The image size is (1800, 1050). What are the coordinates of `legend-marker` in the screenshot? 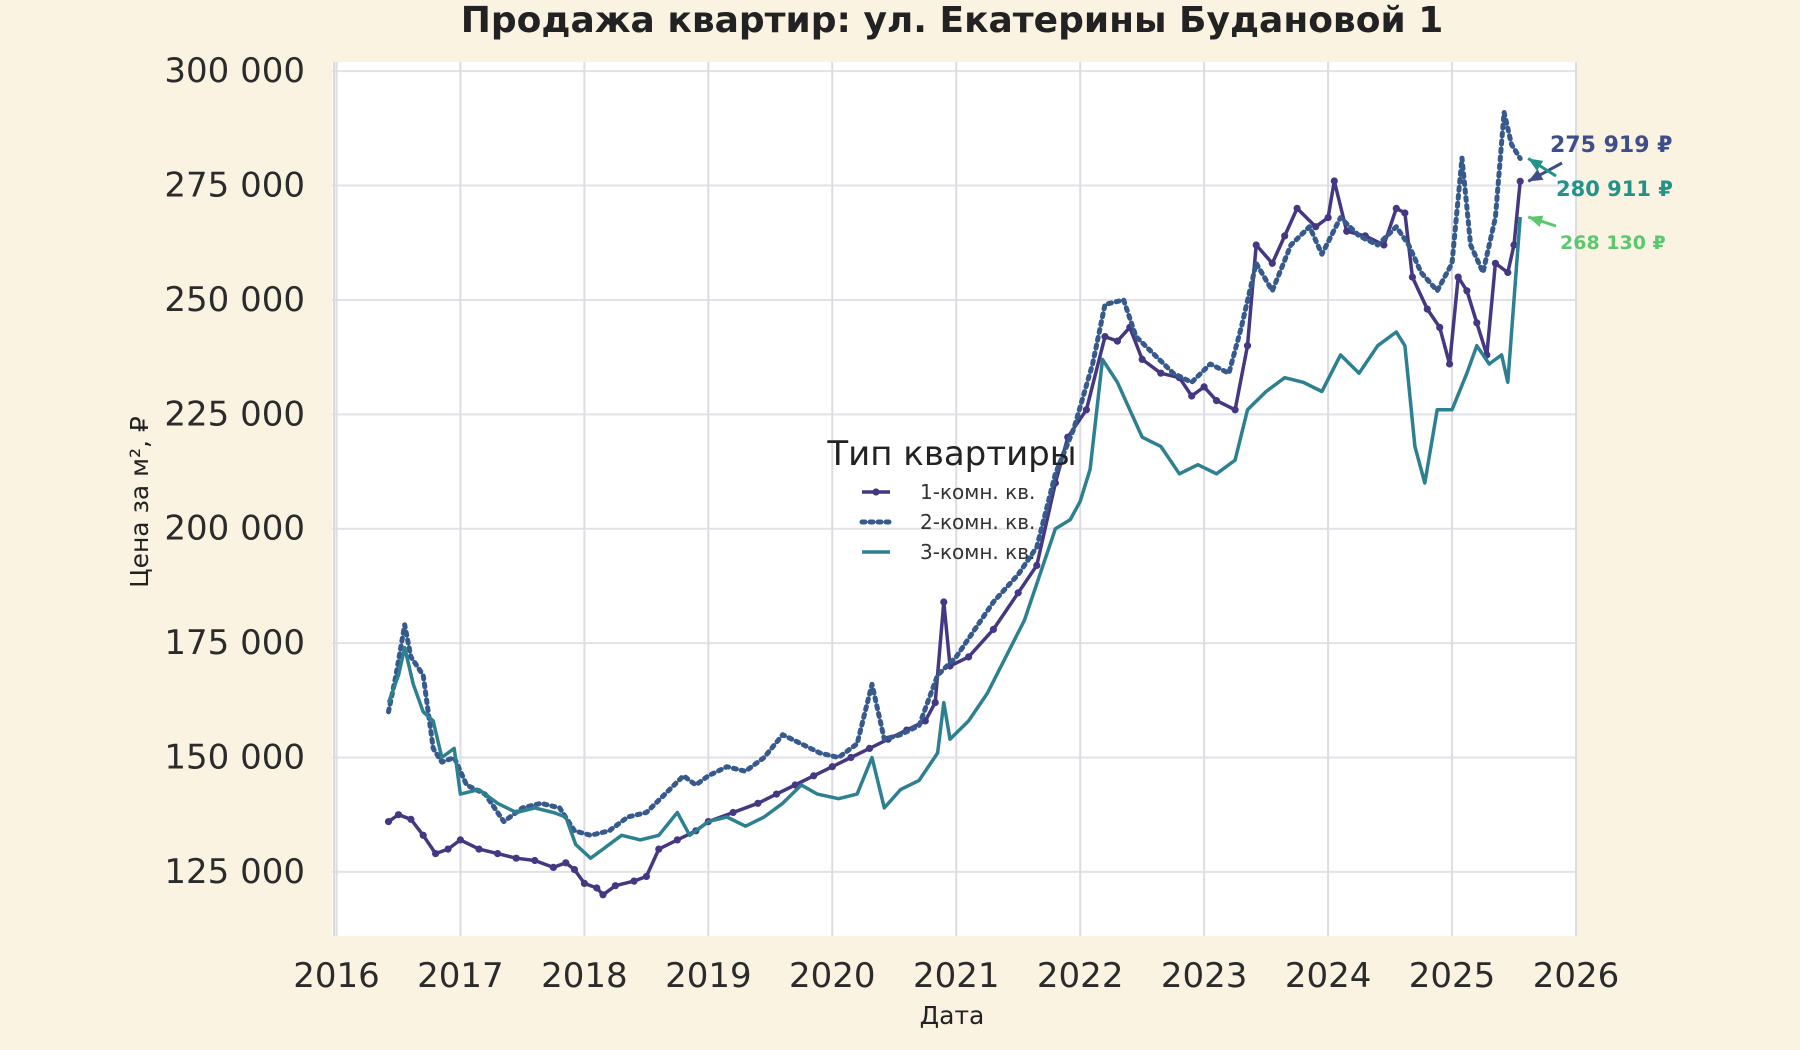 It's located at (876, 492).